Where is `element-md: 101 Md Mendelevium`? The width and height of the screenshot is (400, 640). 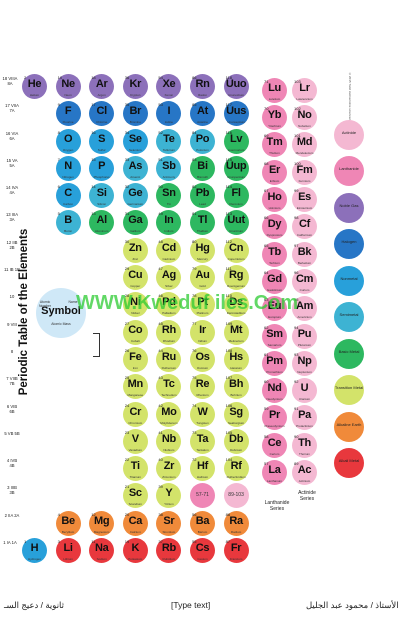
element-md: 101 Md Mendelevium is located at coordinates (304, 145).